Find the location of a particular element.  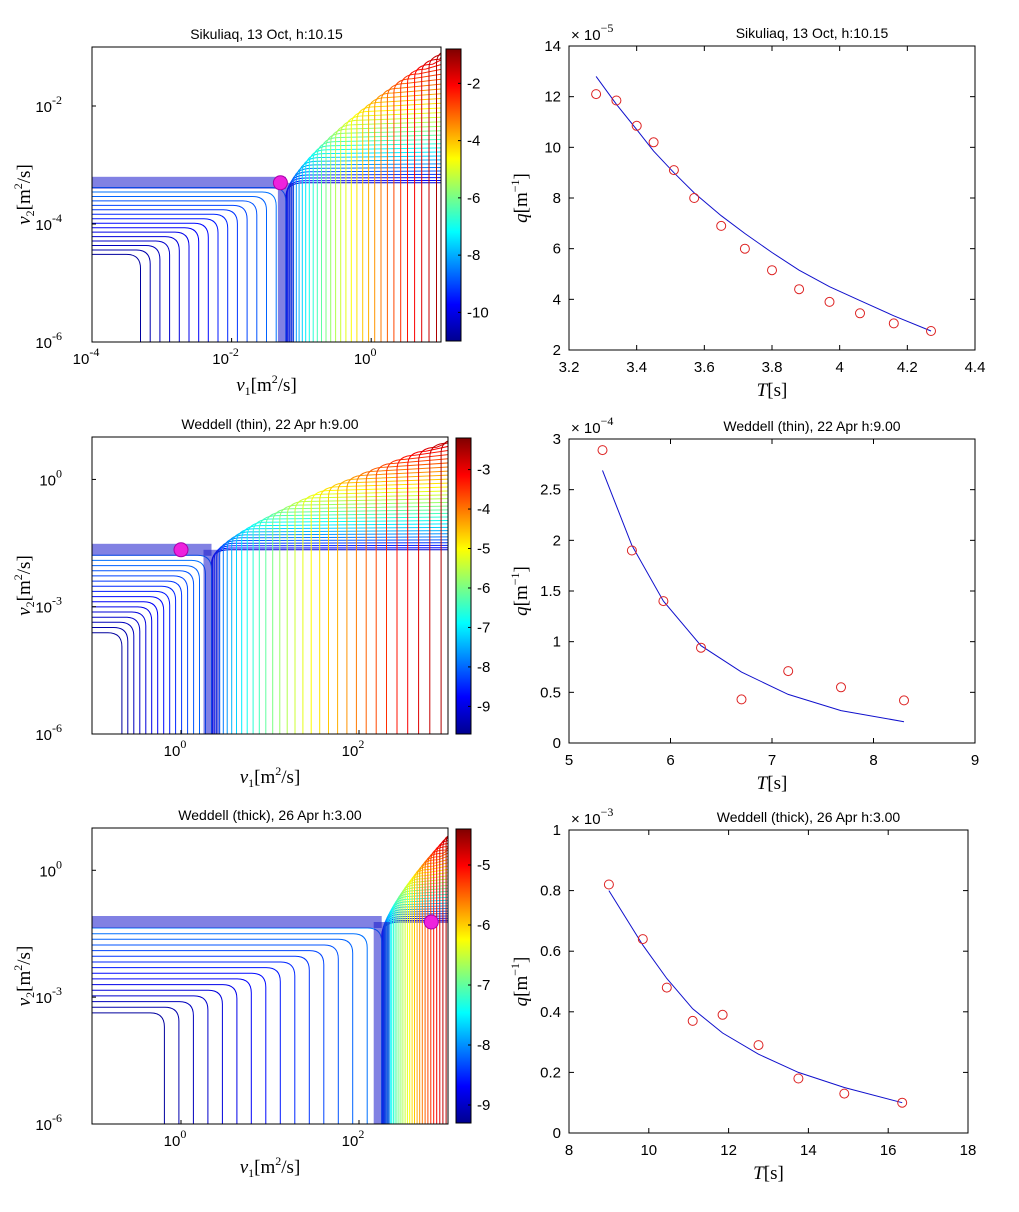

label-part: -2 is located at coordinates (57, 100).